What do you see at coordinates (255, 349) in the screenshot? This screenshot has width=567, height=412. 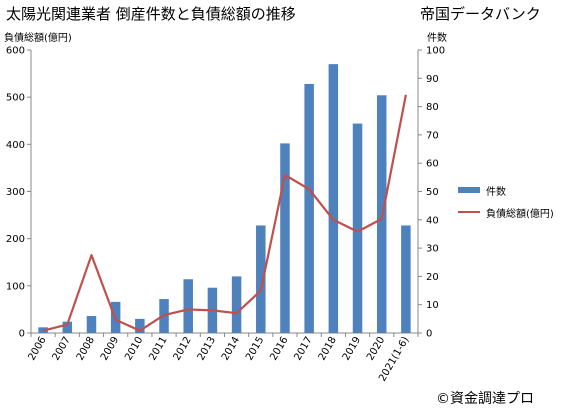 I see `x-tick-label: 2015` at bounding box center [255, 349].